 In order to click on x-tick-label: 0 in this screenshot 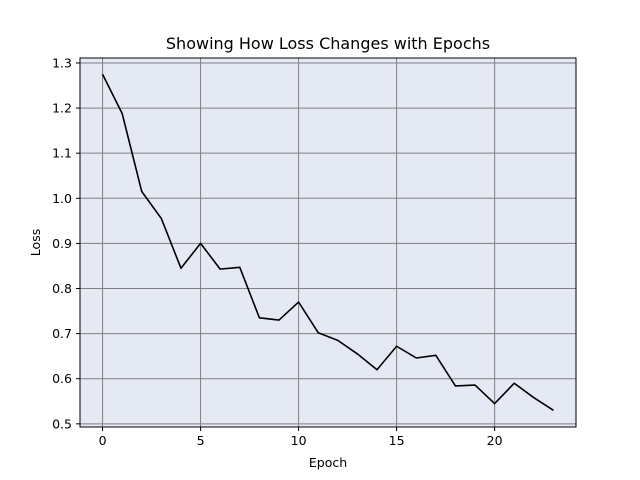, I will do `click(103, 440)`.